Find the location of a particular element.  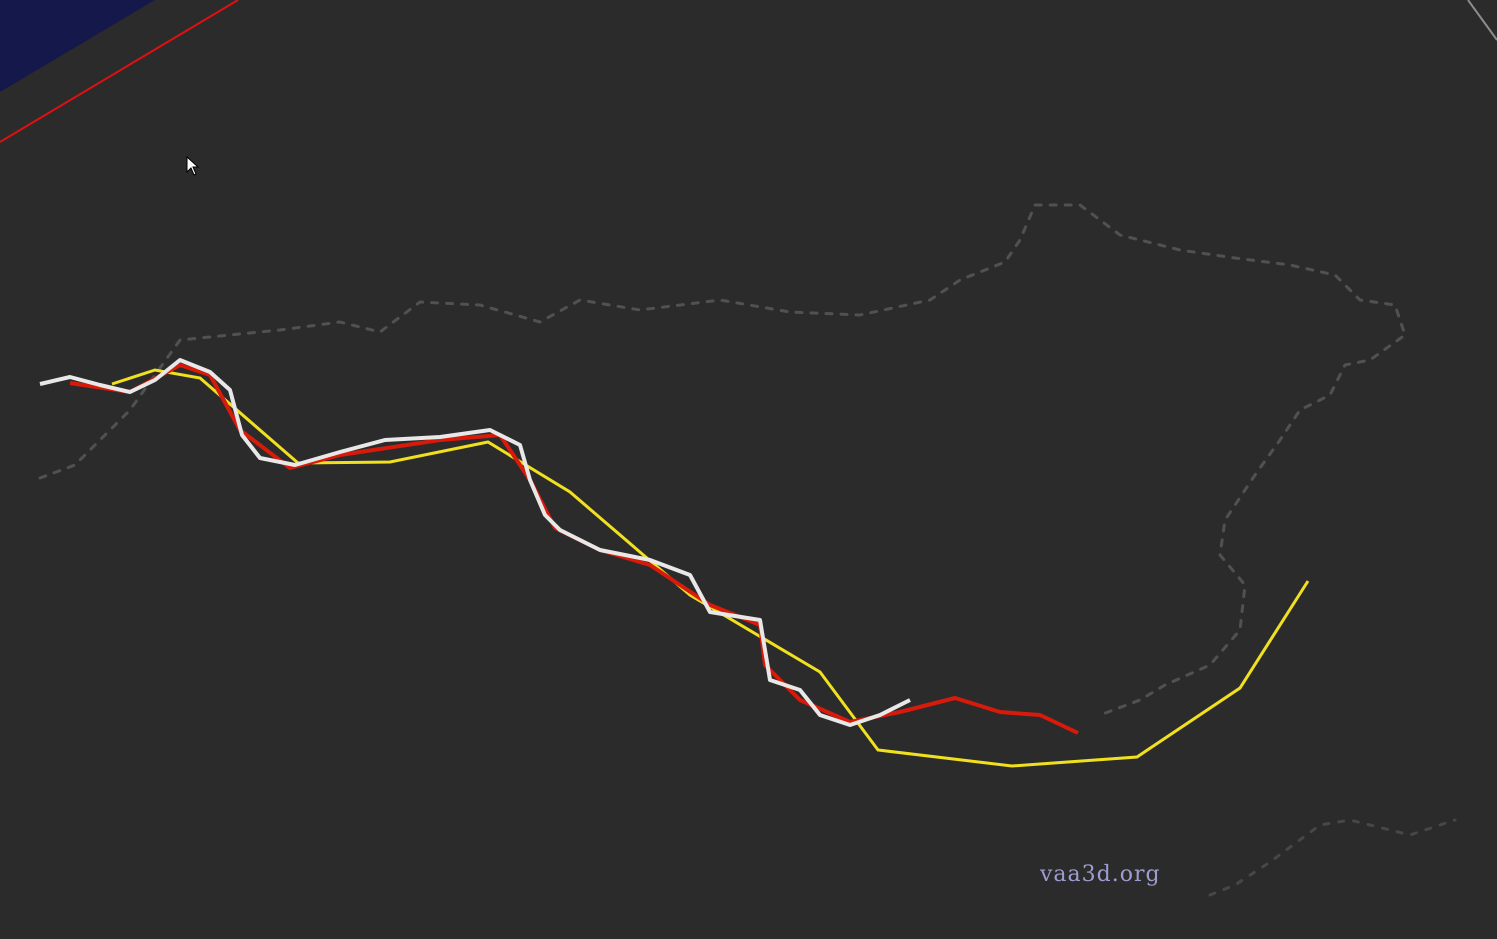

watermark: vaa3d.org is located at coordinates (1100, 874).